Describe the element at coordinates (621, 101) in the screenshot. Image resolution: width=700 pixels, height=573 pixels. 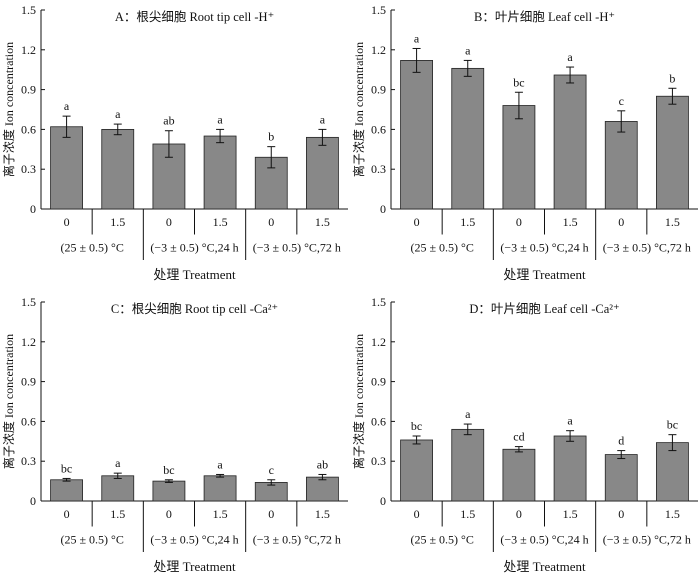
I see `significance-letter: c` at that location.